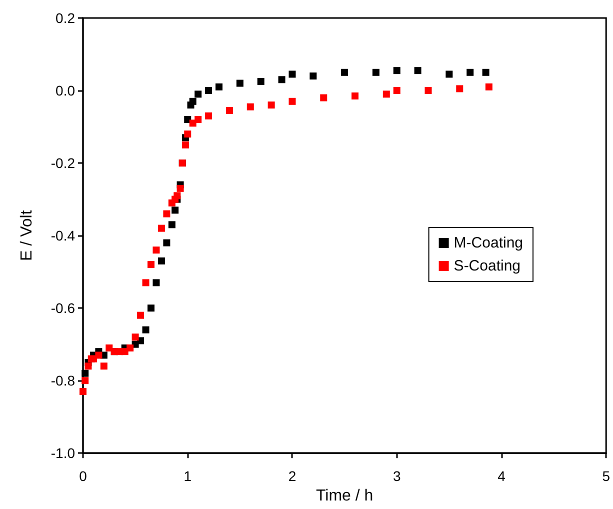 Image resolution: width=613 pixels, height=509 pixels. What do you see at coordinates (27, 235) in the screenshot?
I see `y-axis-title: E / Volt` at bounding box center [27, 235].